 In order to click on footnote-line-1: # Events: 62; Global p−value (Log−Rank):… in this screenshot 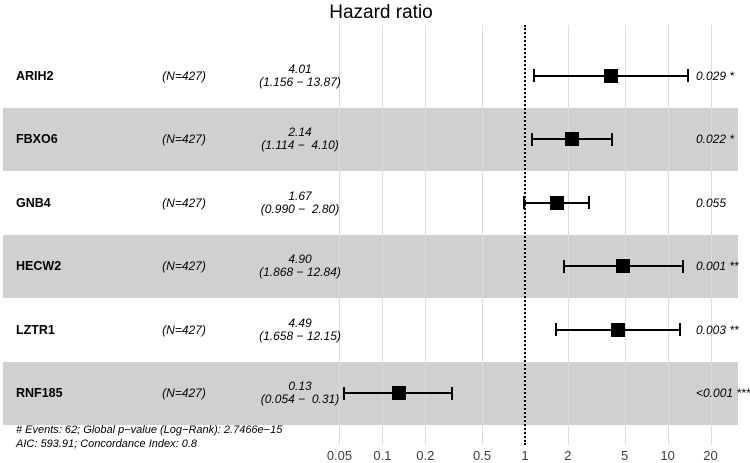, I will do `click(149, 430)`.